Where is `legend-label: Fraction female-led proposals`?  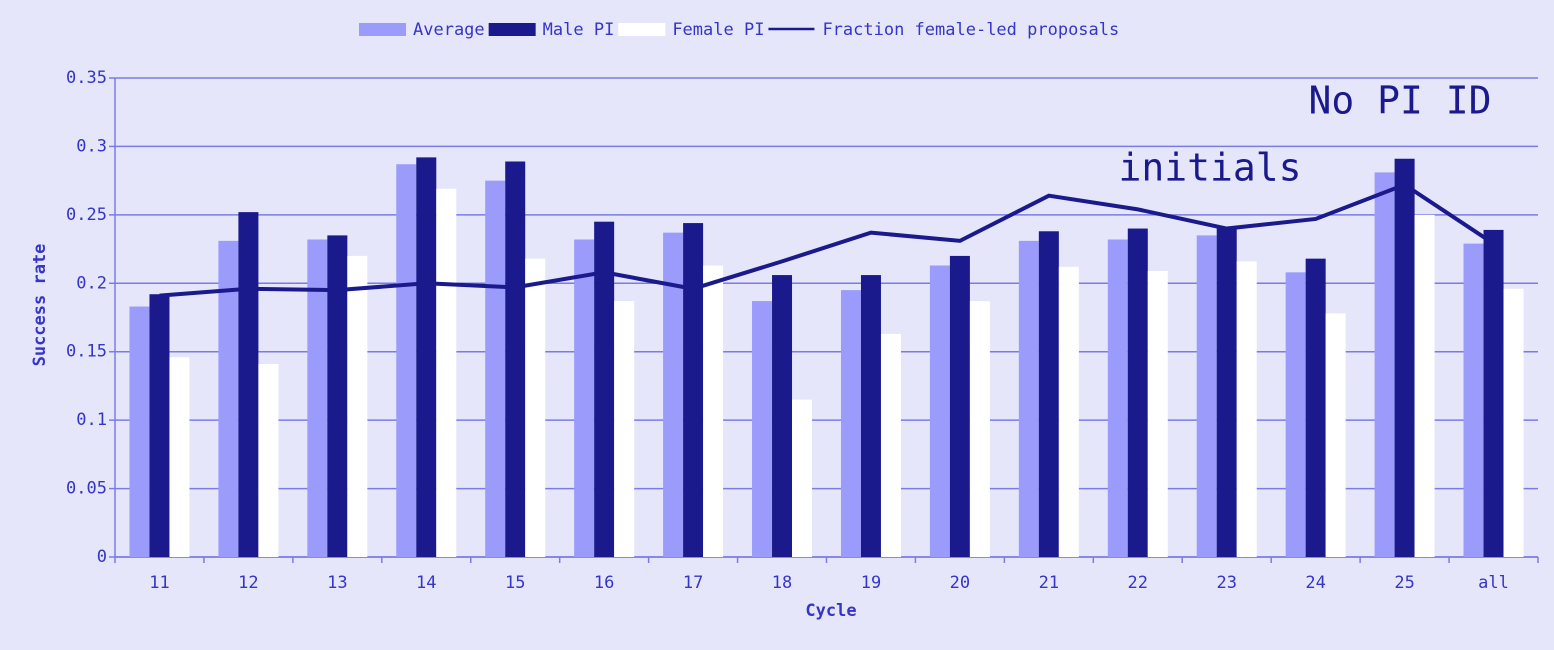 legend-label: Fraction female-led proposals is located at coordinates (970, 30).